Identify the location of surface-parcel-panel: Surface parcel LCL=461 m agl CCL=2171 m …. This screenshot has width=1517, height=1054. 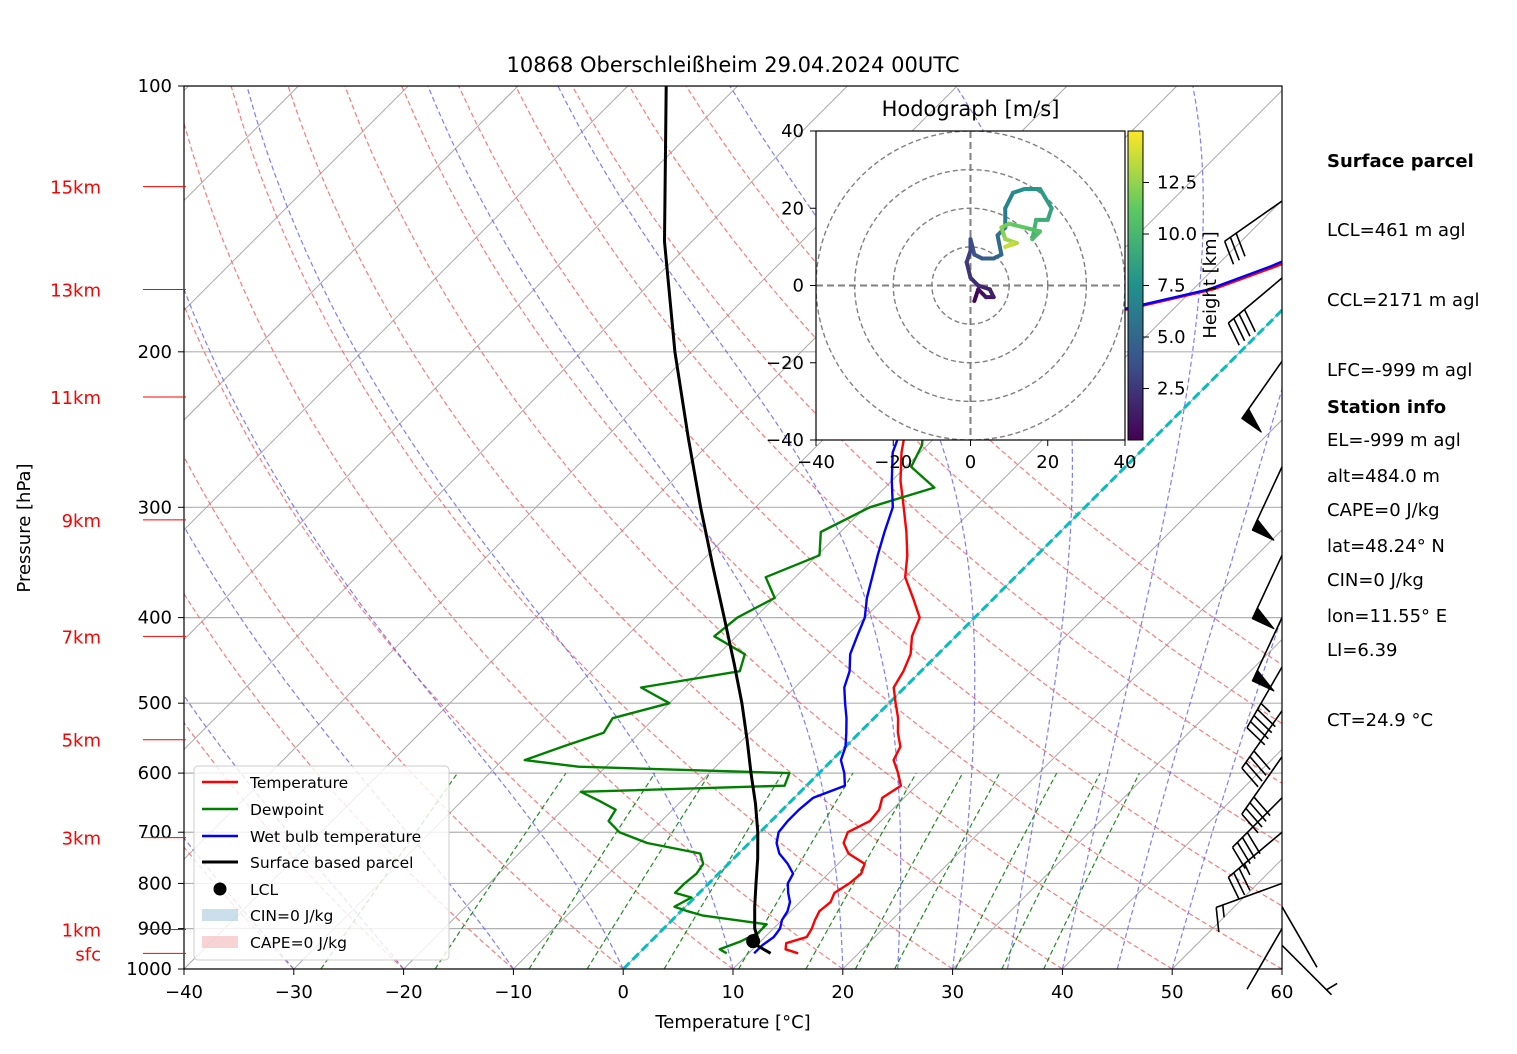
(1403, 429).